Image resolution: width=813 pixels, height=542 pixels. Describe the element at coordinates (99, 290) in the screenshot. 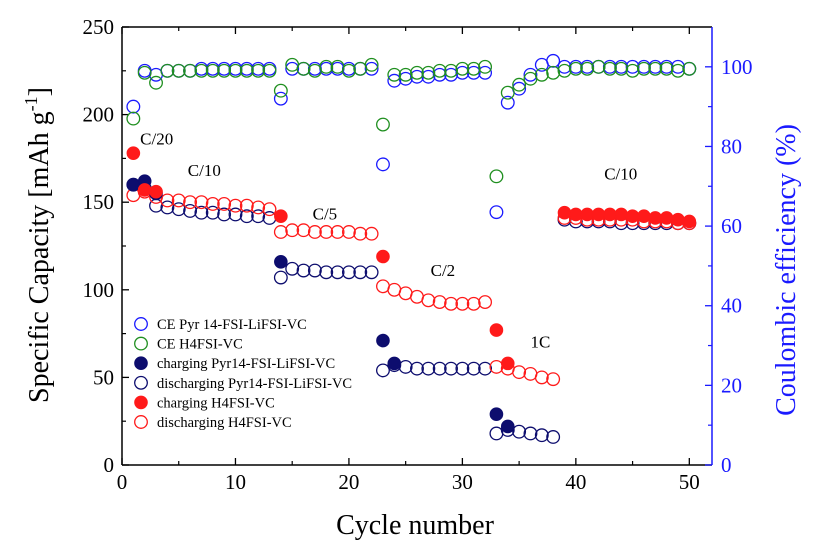

I see `y-left-tick-label: 100` at that location.